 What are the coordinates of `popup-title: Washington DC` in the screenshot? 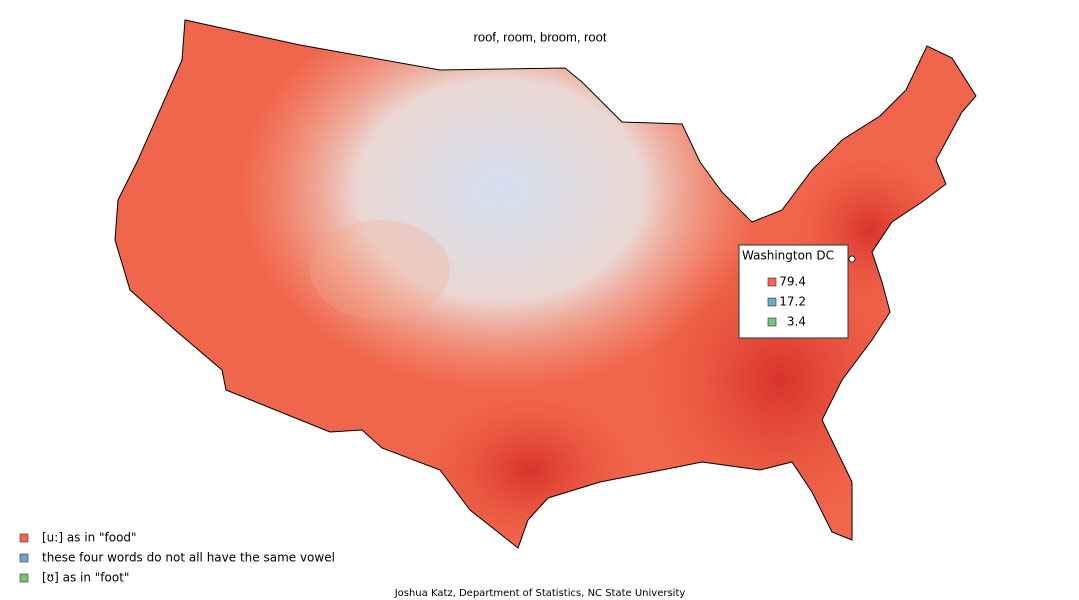 It's located at (788, 256).